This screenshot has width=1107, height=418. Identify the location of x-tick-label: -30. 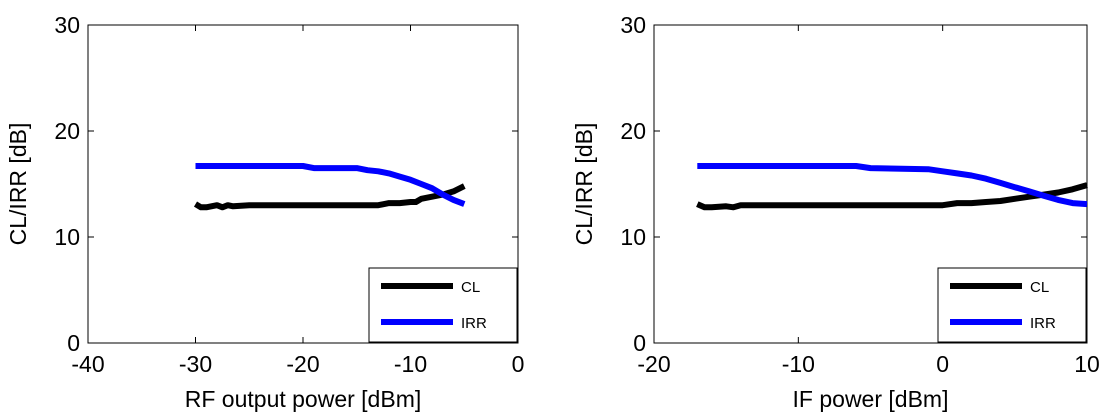
(195, 364).